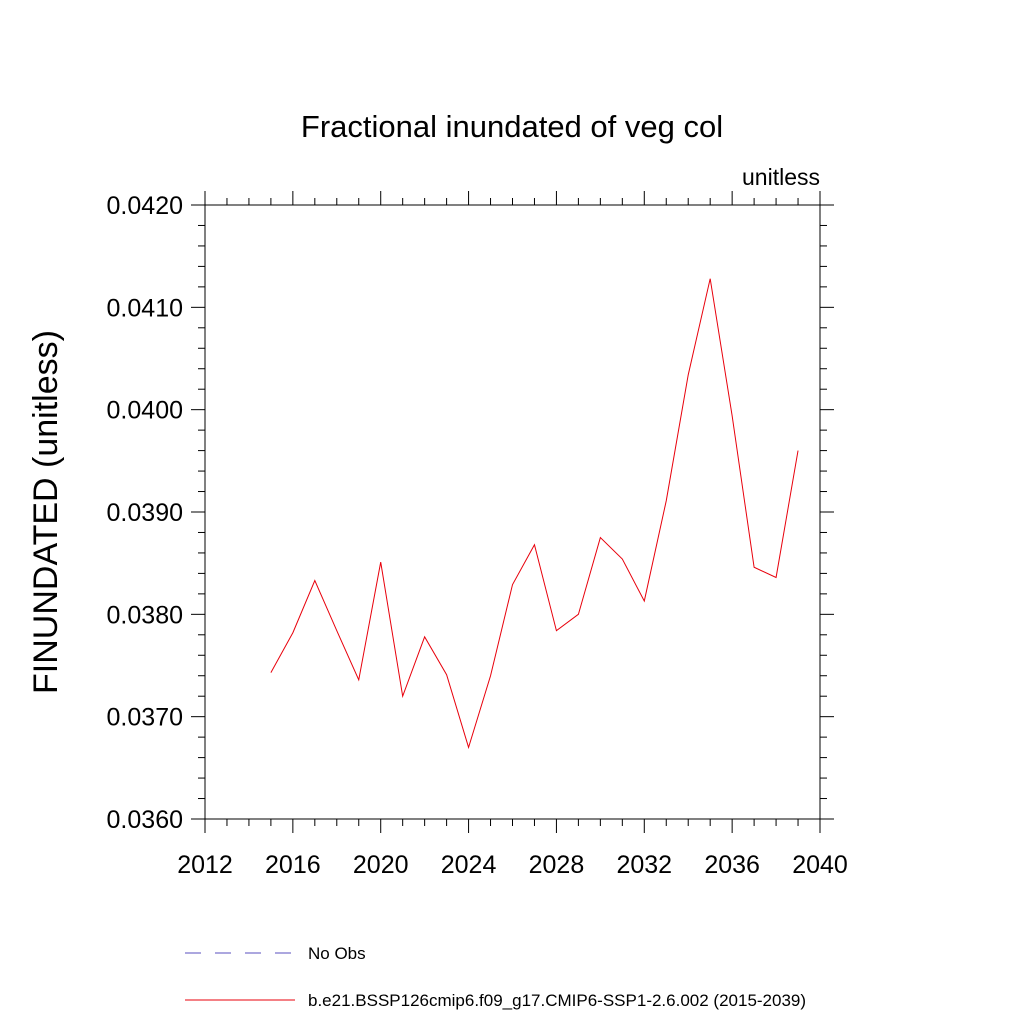 The height and width of the screenshot is (1024, 1024). Describe the element at coordinates (46, 512) in the screenshot. I see `y-axis-label: FINUNDATED (unitless)` at that location.